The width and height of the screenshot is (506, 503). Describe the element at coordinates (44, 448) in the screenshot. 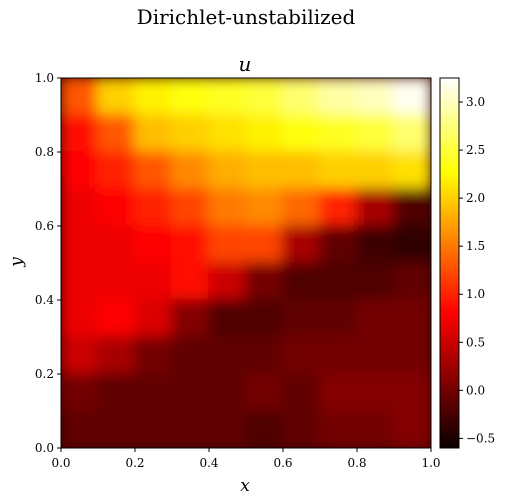

I see `y-tick-label: 0.0` at that location.